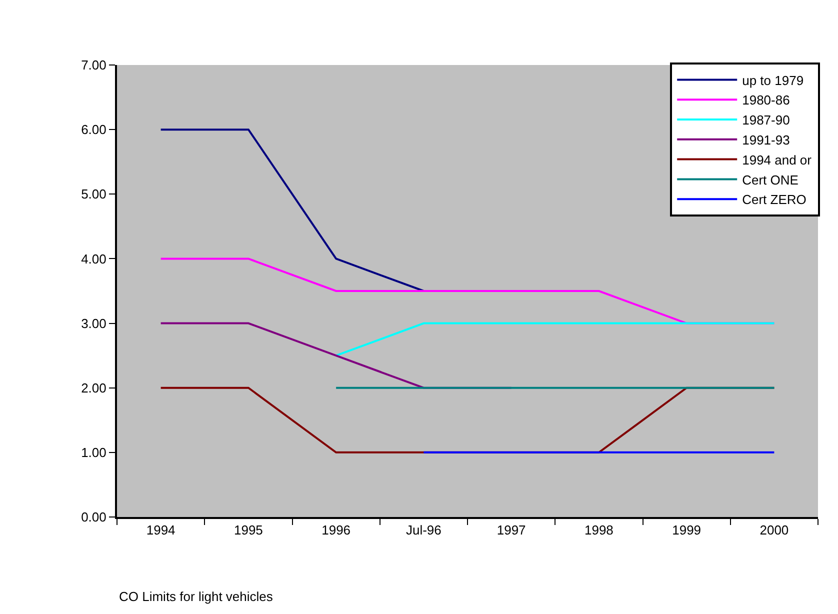  Describe the element at coordinates (93, 323) in the screenshot. I see `y-tick-label: 3.00` at that location.